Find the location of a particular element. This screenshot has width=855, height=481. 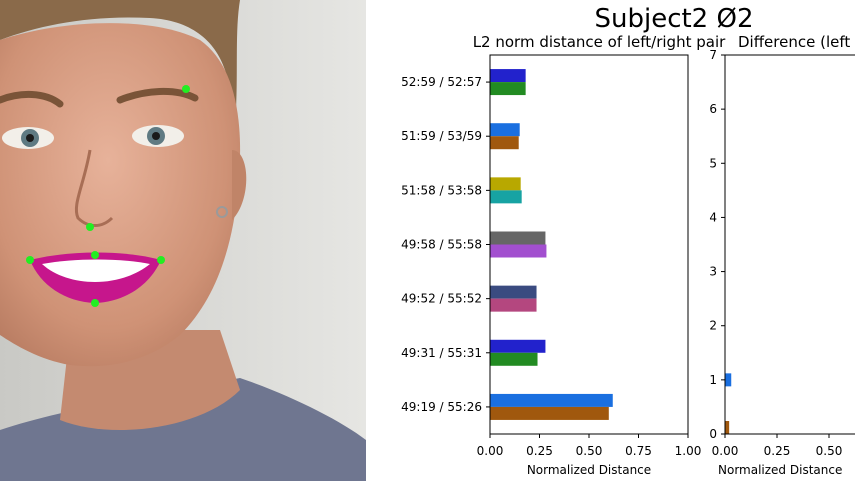

chart1-category-label: 52:59 / 52:57 is located at coordinates (441, 82).